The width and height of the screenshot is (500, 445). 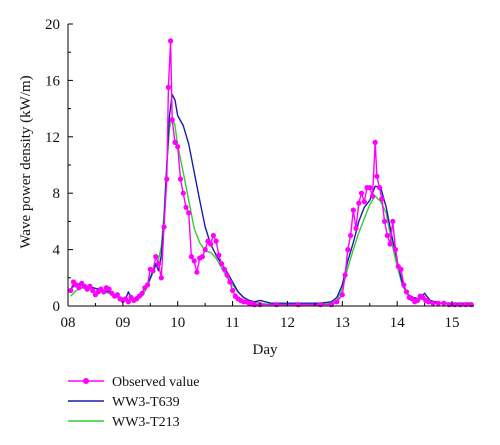 What do you see at coordinates (26, 161) in the screenshot?
I see `y-axis-label: Wave power density (kW/m)` at bounding box center [26, 161].